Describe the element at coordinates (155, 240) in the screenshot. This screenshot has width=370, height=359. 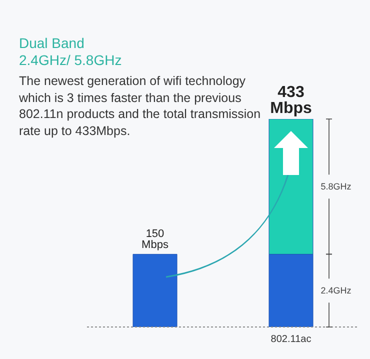
I see `annotation: 150 Mbps` at that location.